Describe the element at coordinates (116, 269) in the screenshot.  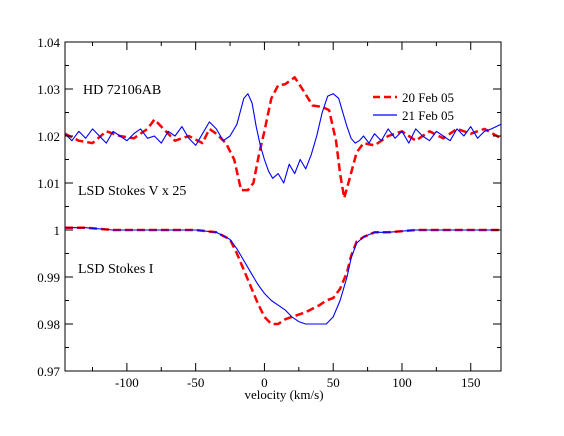
I see `stokes-i-annotation: LSD Stokes I` at that location.